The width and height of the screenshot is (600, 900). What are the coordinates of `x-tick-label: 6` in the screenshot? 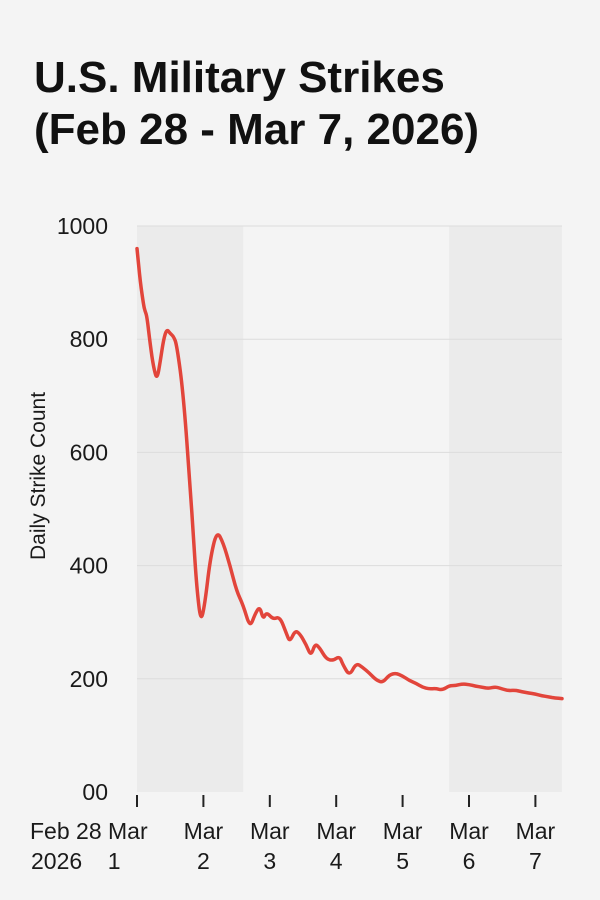 It's located at (469, 861).